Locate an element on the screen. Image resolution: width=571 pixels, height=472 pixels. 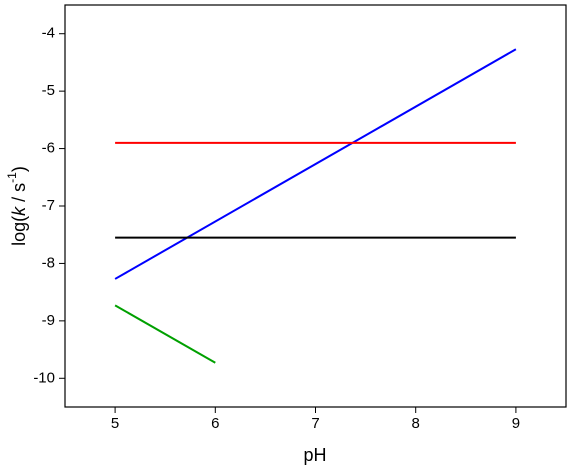
y-axis-title: log(k / s-1) is located at coordinates (17, 206).